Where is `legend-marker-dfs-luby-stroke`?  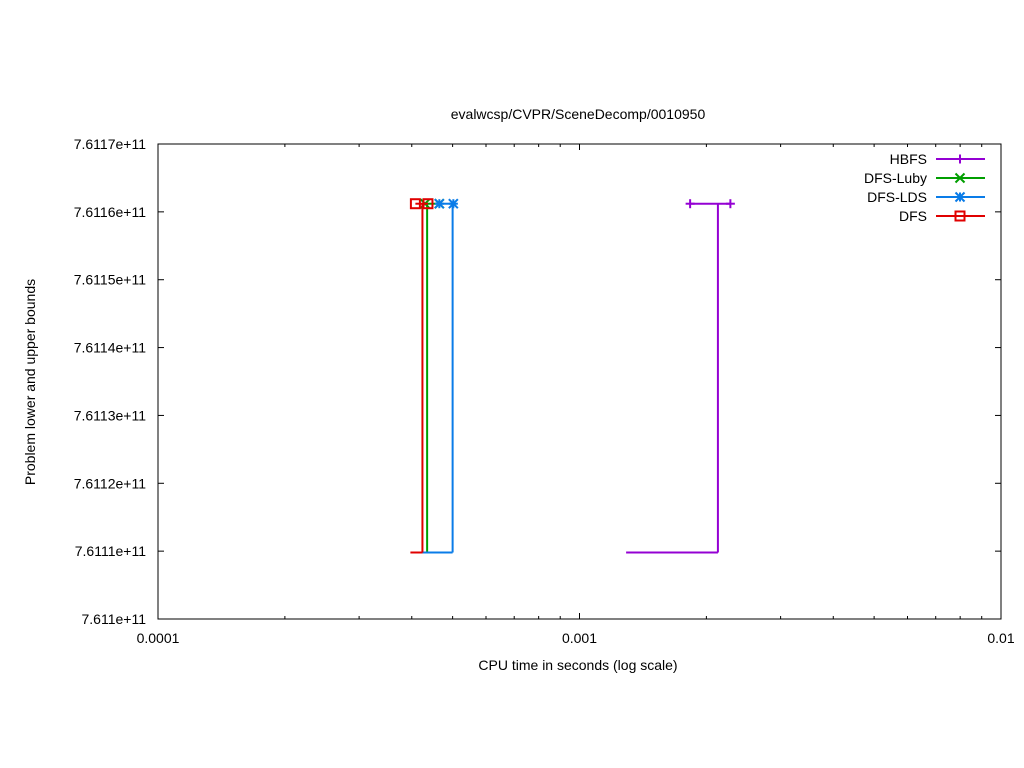
legend-marker-dfs-luby-stroke is located at coordinates (960, 178).